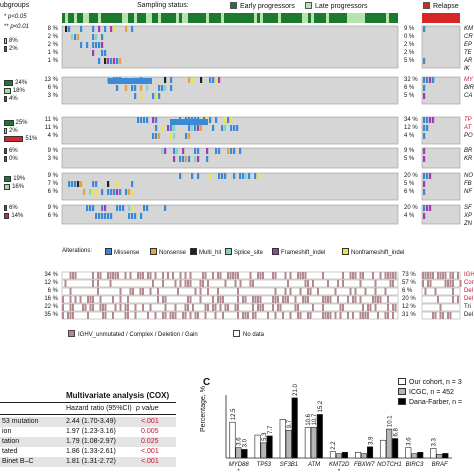  I want to click on cna-pct-right-label: 20 %, so click(409, 299).